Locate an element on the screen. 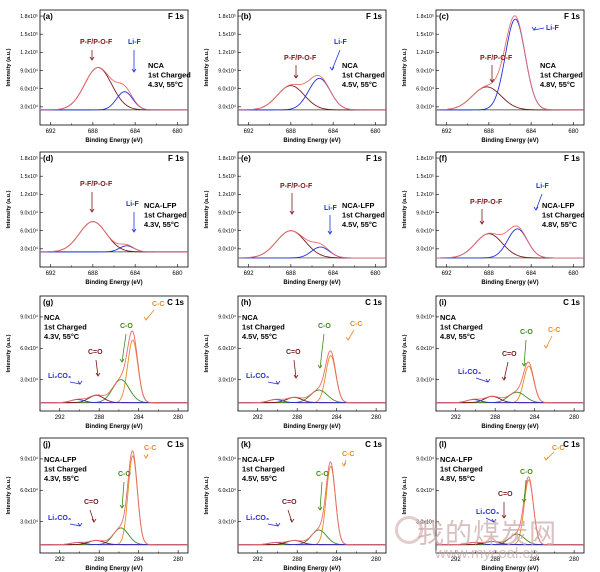  element-title: C 1s is located at coordinates (373, 444).